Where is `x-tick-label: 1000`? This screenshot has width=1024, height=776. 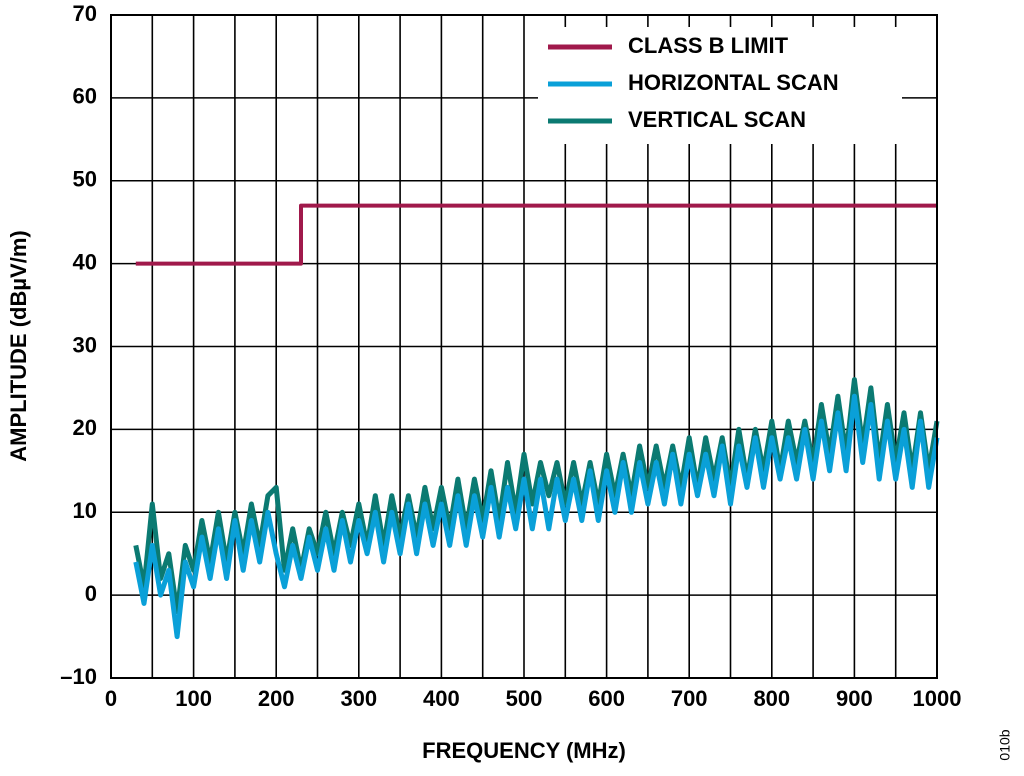
x-tick-label: 1000 is located at coordinates (937, 698).